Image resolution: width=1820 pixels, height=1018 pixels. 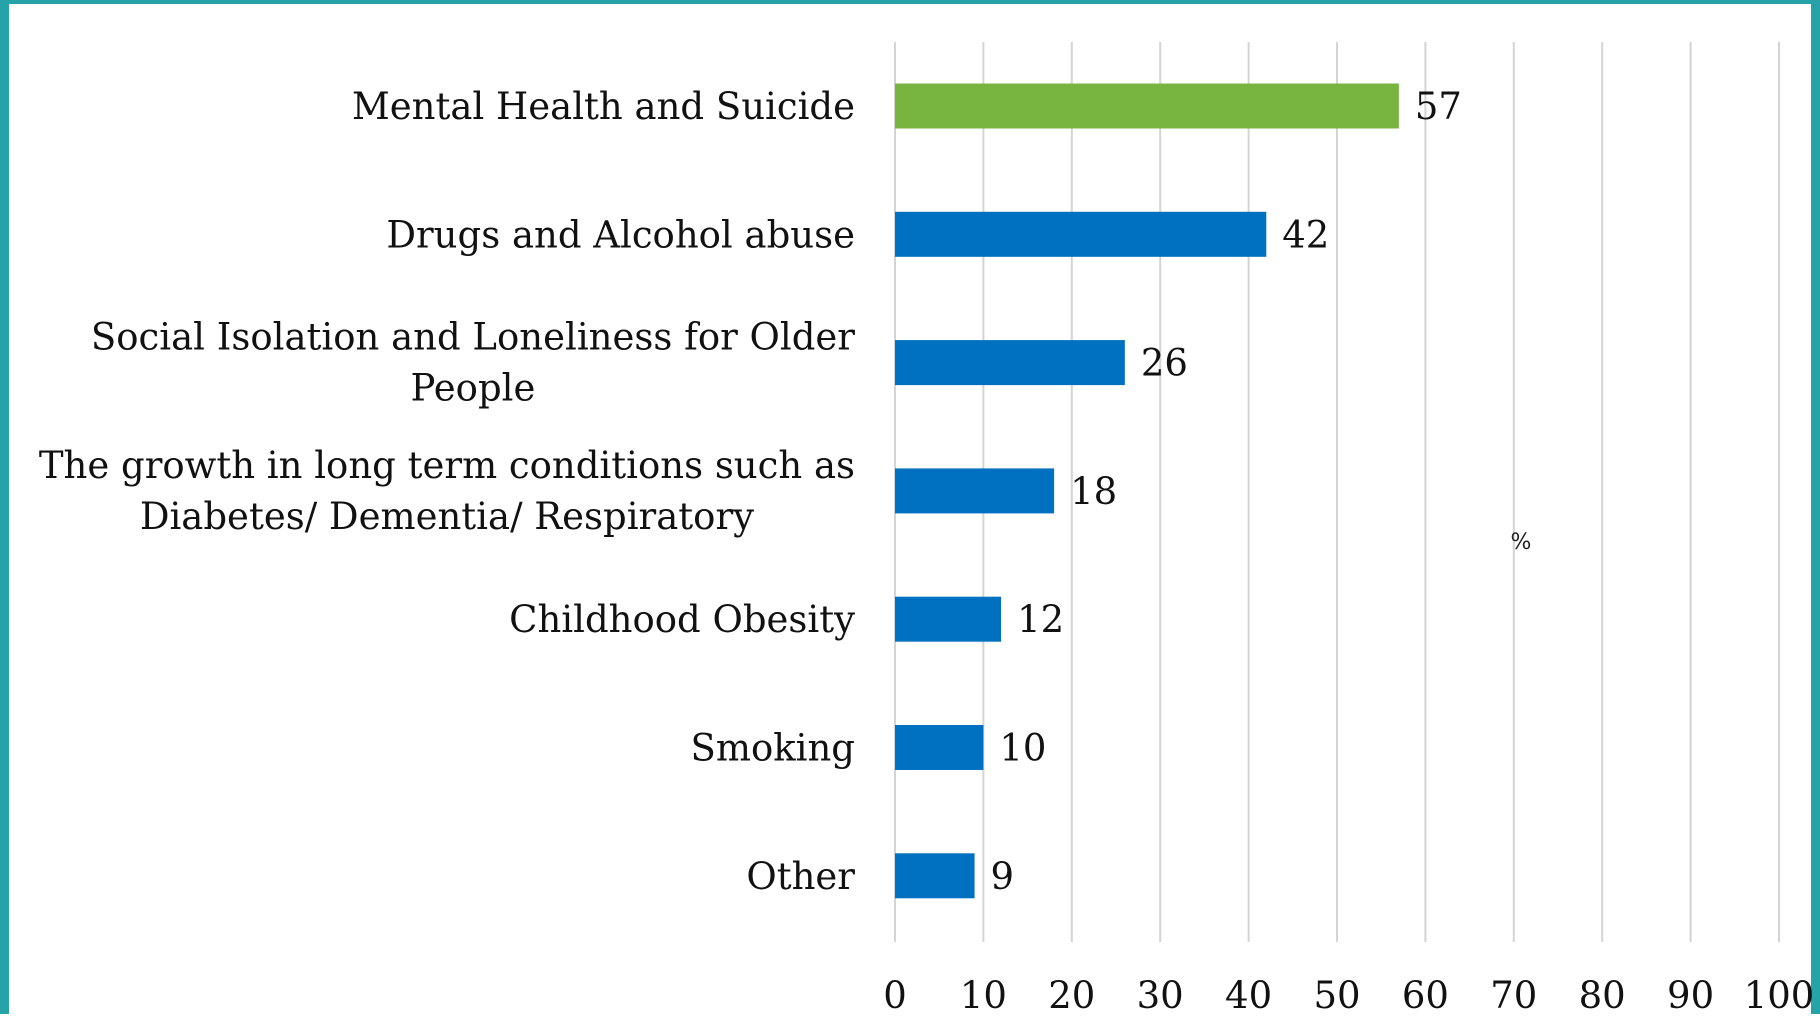 I want to click on category-label: Mental Health and Suicide, so click(x=603, y=106).